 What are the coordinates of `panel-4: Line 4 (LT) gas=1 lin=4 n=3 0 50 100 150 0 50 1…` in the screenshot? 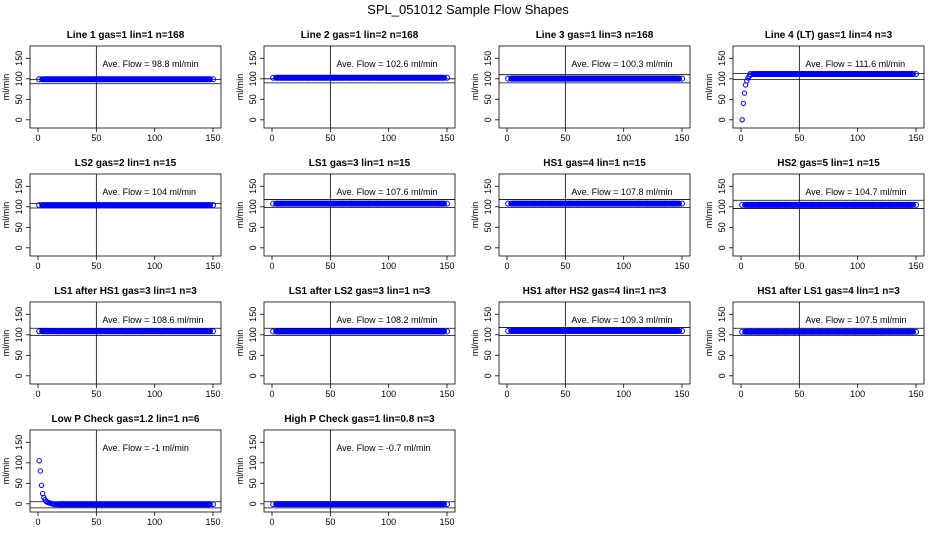 It's located at (814, 86).